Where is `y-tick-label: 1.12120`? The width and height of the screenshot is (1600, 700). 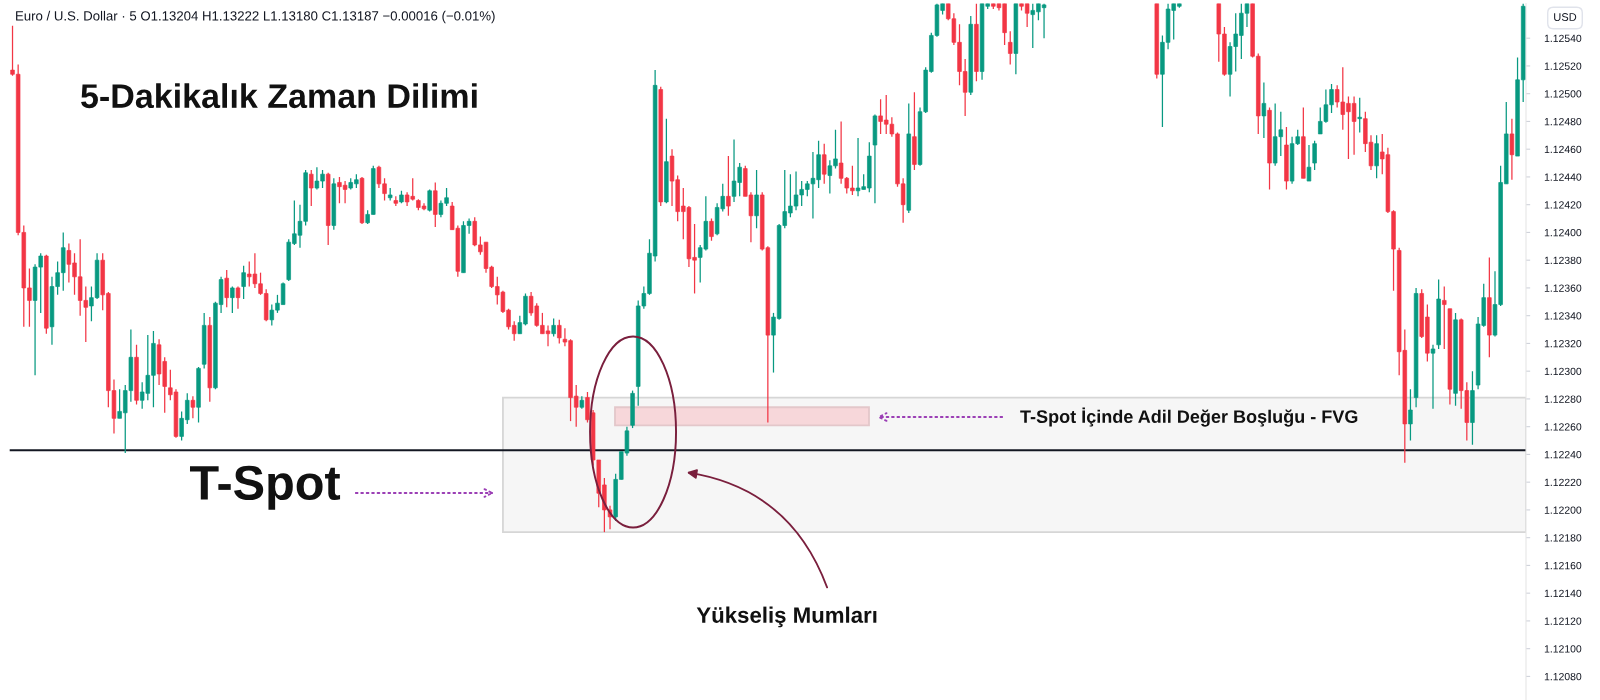
y-tick-label: 1.12120 is located at coordinates (1563, 621).